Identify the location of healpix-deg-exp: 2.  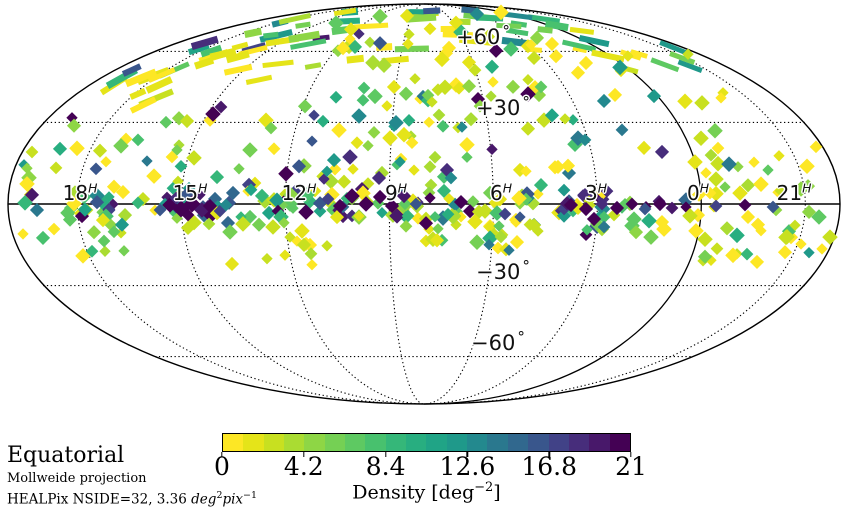
(219, 495).